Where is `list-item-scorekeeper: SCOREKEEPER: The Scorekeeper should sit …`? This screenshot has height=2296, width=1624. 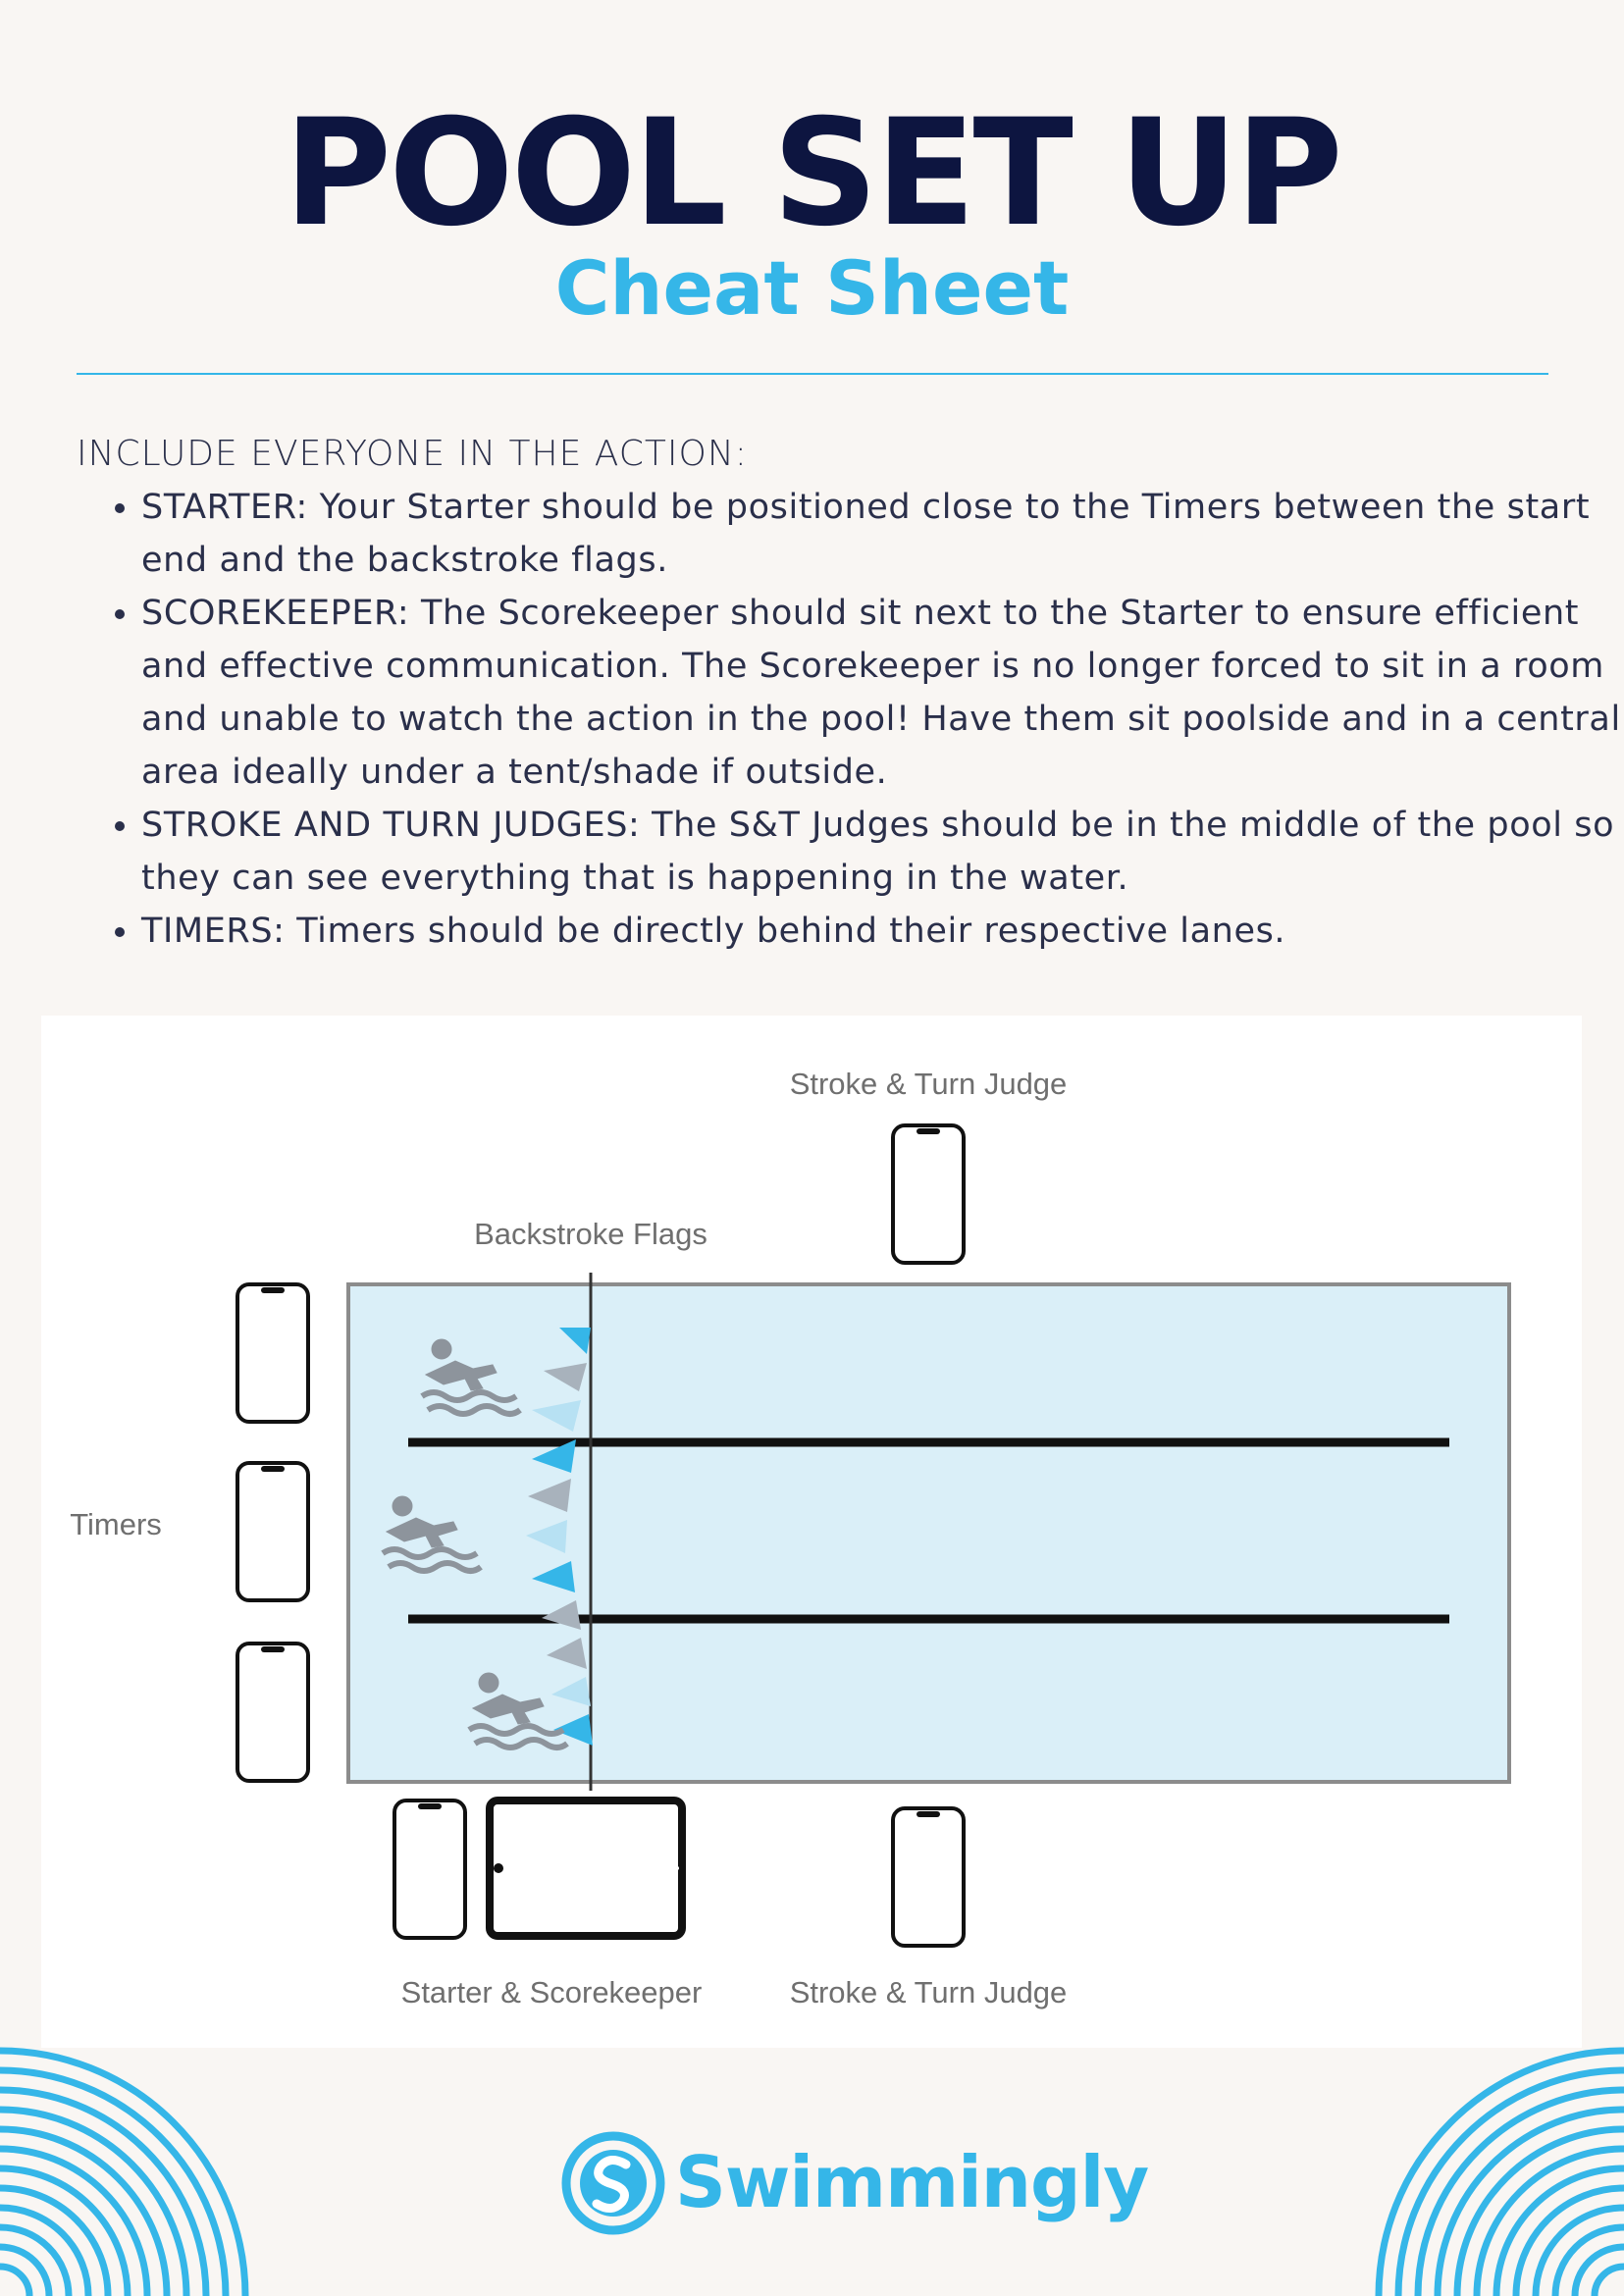
list-item-scorekeeper: SCOREKEEPER: The Scorekeeper should sit … is located at coordinates (882, 693).